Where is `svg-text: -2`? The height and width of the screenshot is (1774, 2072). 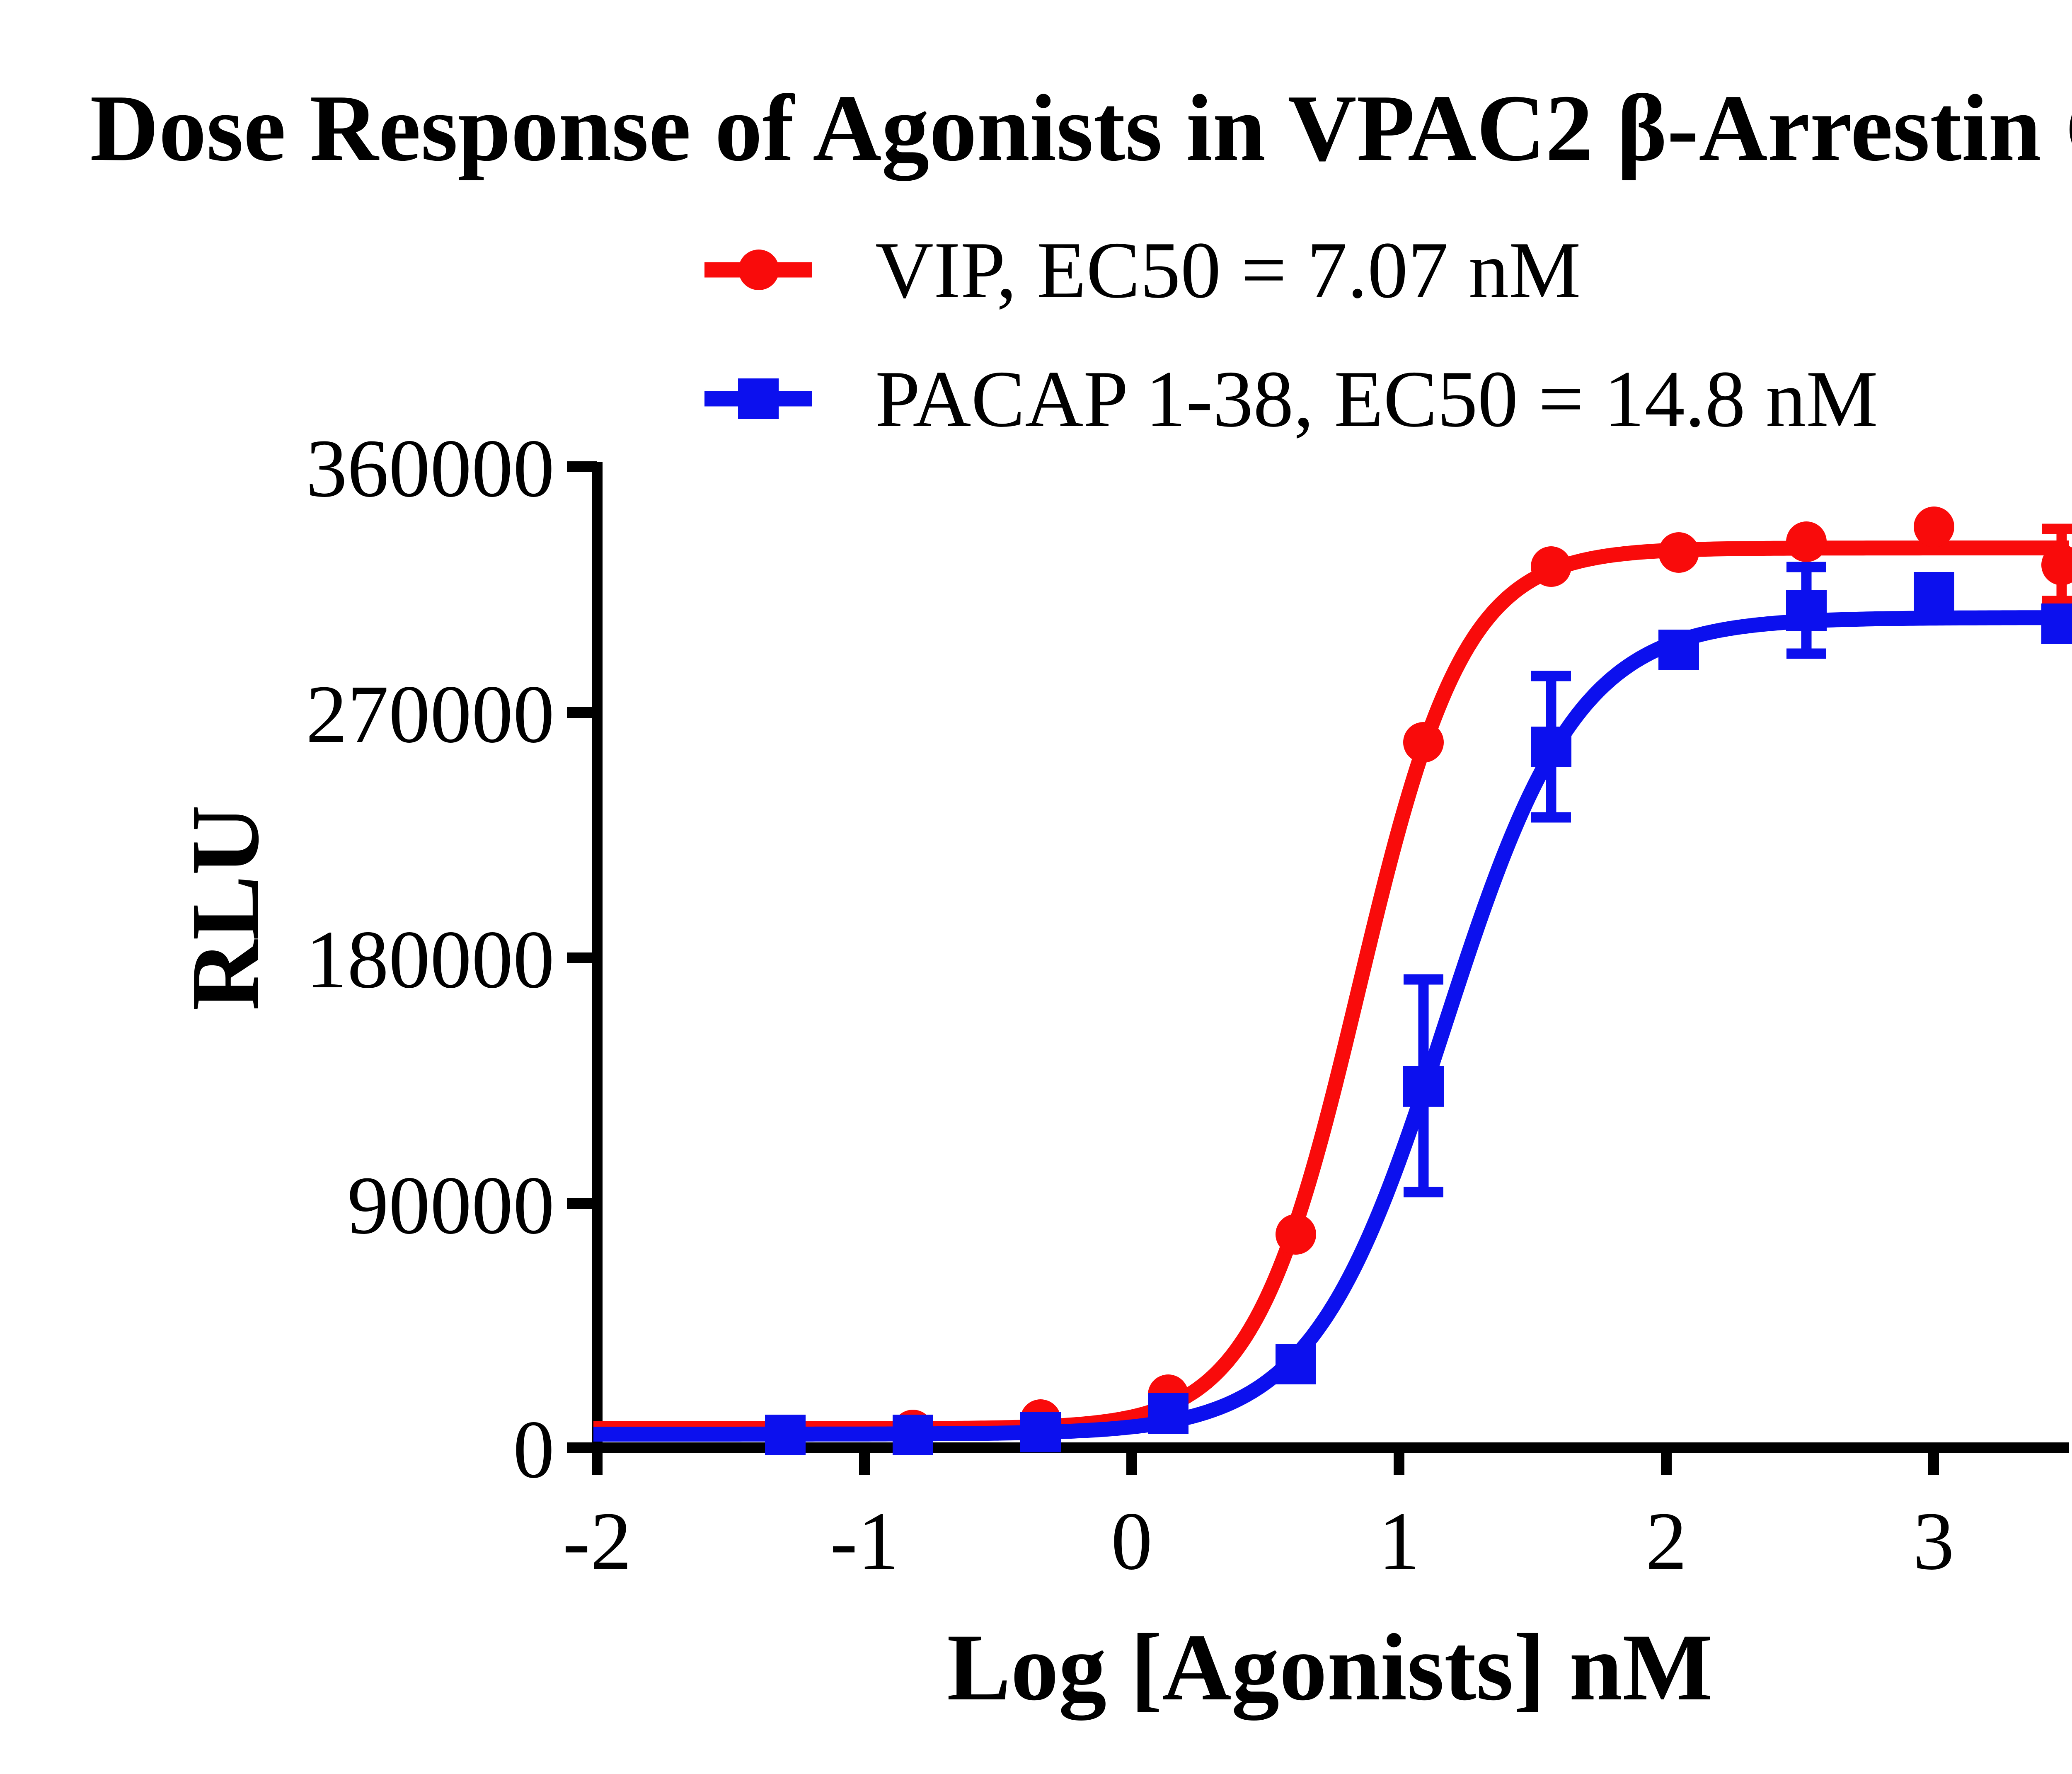 svg-text: -2 is located at coordinates (597, 1541).